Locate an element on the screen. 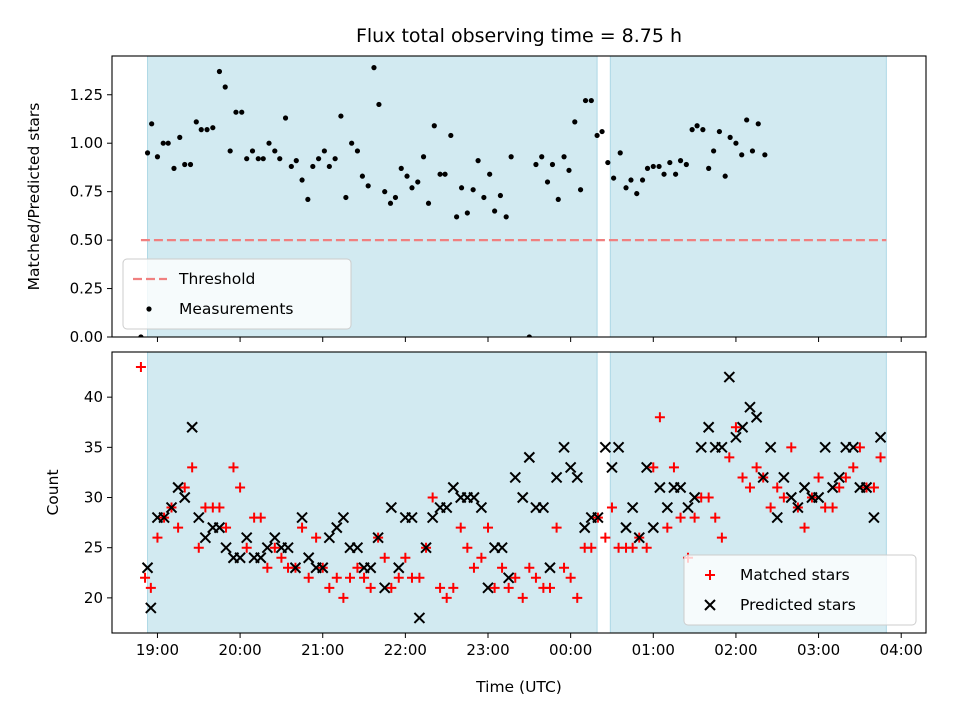  legend-box is located at coordinates (800, 590).